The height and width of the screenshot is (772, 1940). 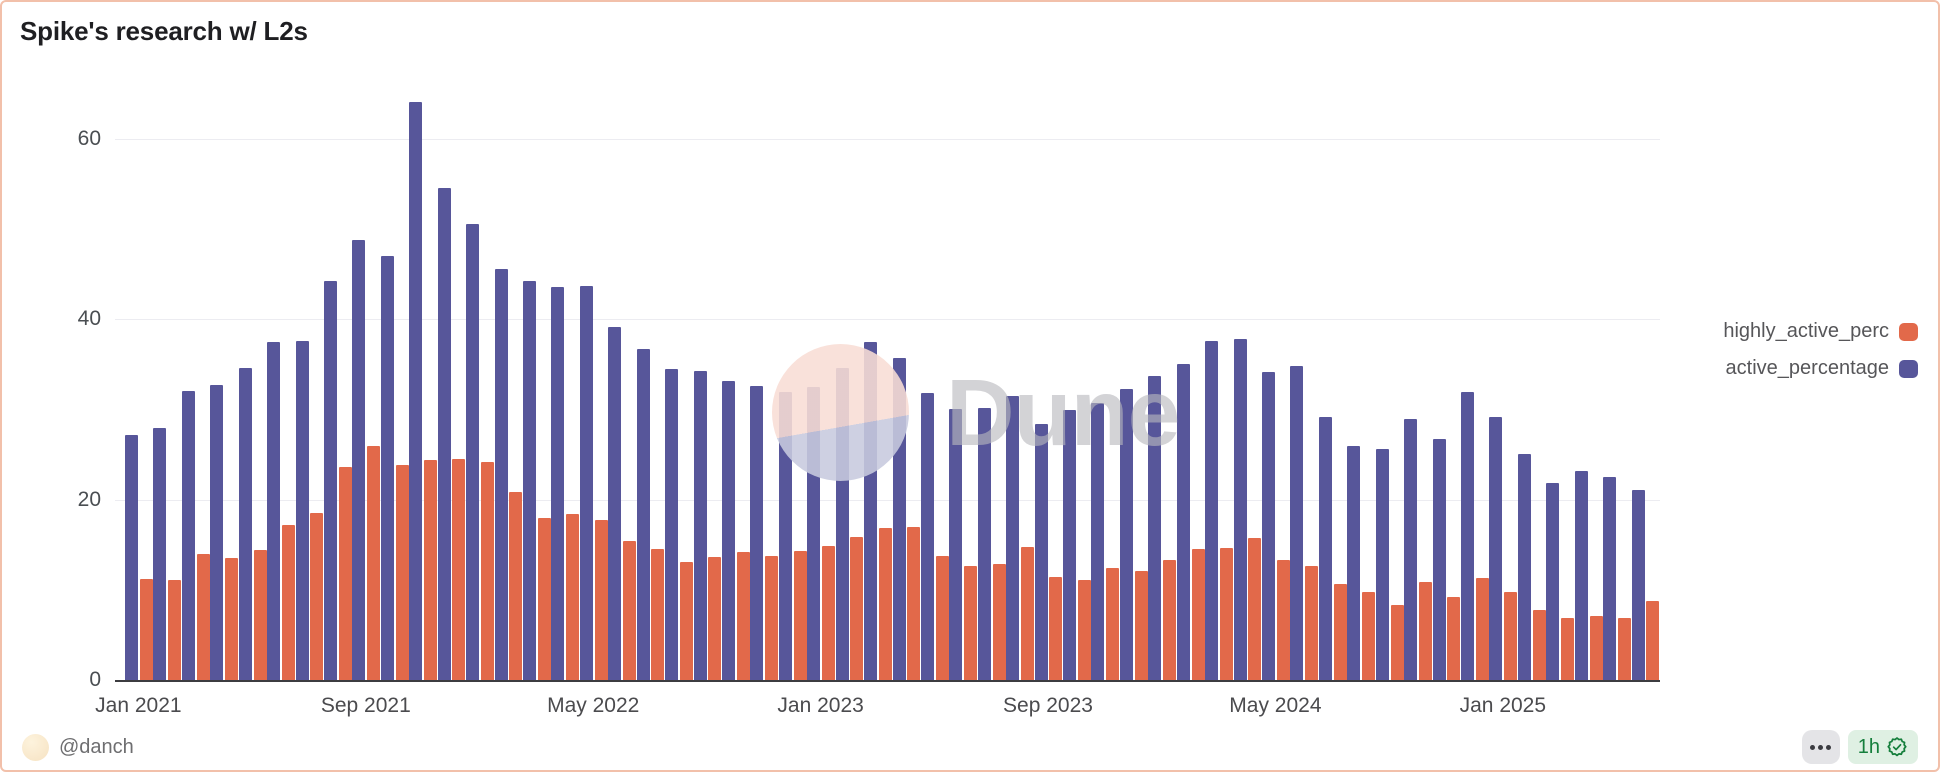 I want to click on legend-item-active-percentage: active_percentage, so click(x=1820, y=368).